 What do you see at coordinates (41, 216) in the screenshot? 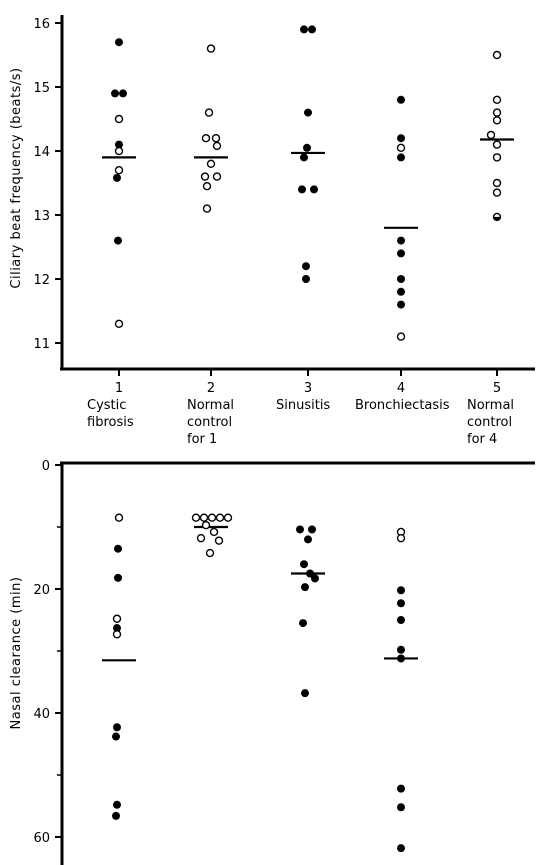
I see `y-tick-label: 13` at bounding box center [41, 216].